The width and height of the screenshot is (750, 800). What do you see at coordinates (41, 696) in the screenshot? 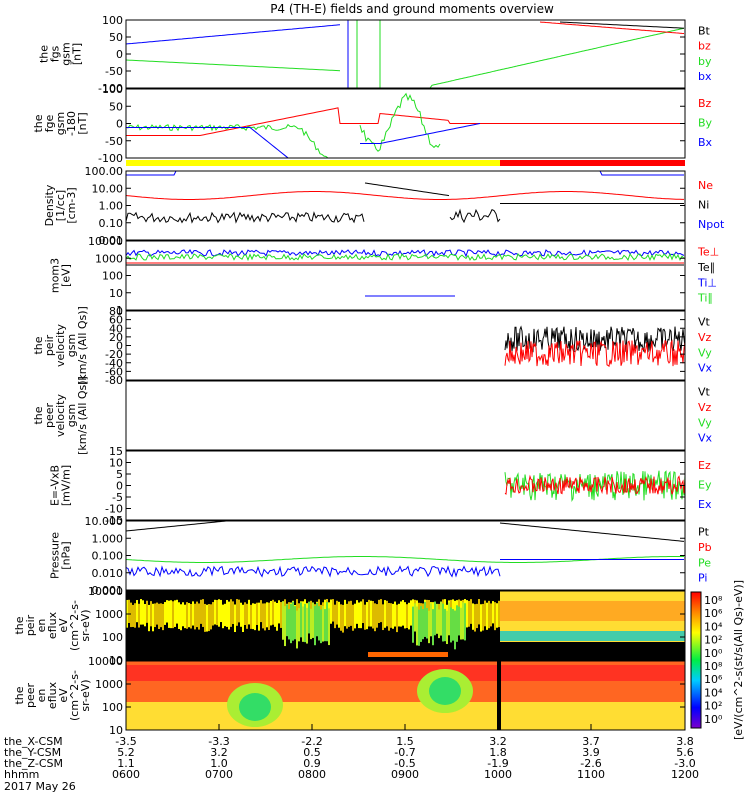
I see `ylabel-line: en` at bounding box center [41, 696].